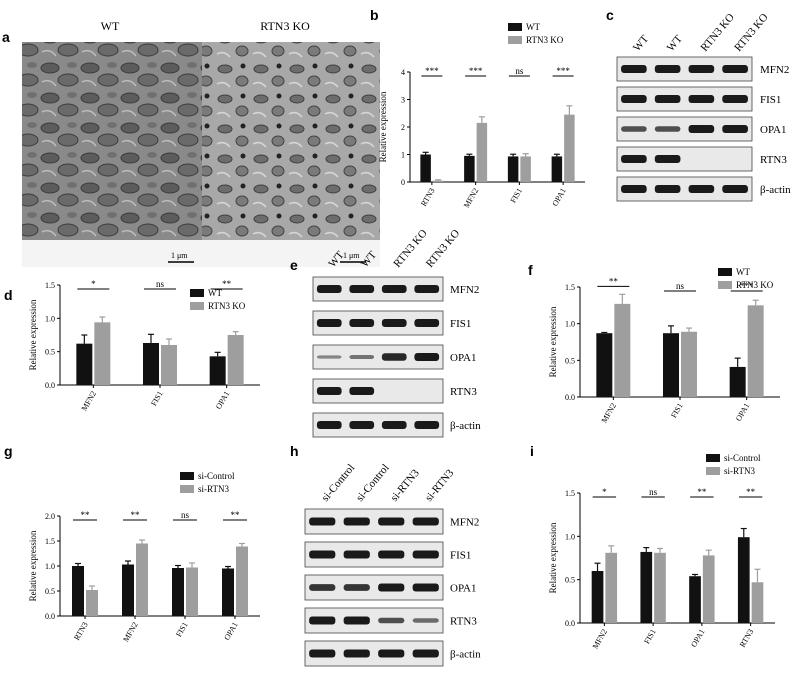  I want to click on y-tick-label: 0.5, so click(50, 591).